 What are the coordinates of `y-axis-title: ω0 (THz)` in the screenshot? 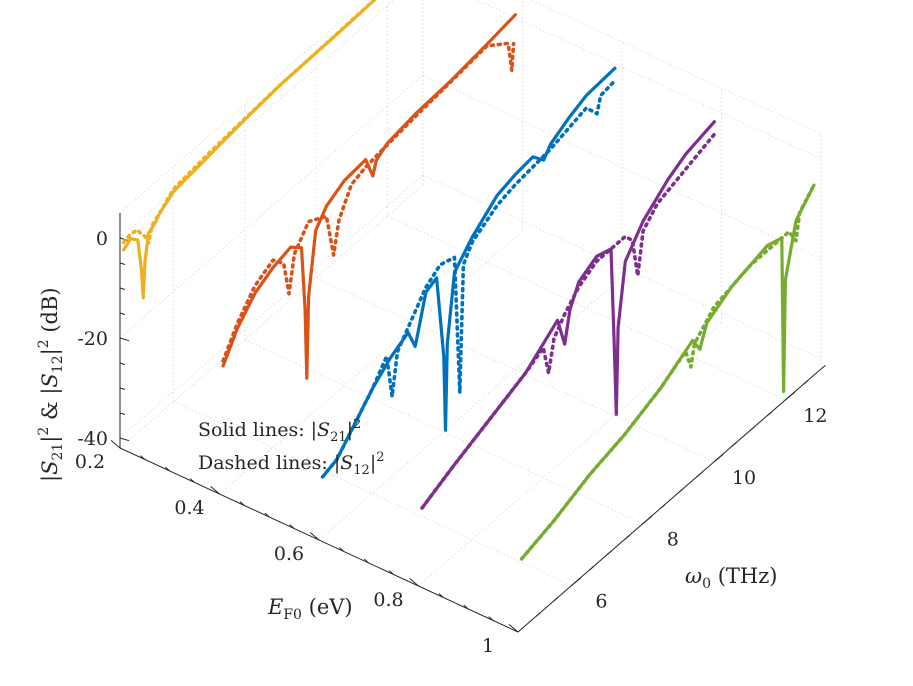 It's located at (731, 578).